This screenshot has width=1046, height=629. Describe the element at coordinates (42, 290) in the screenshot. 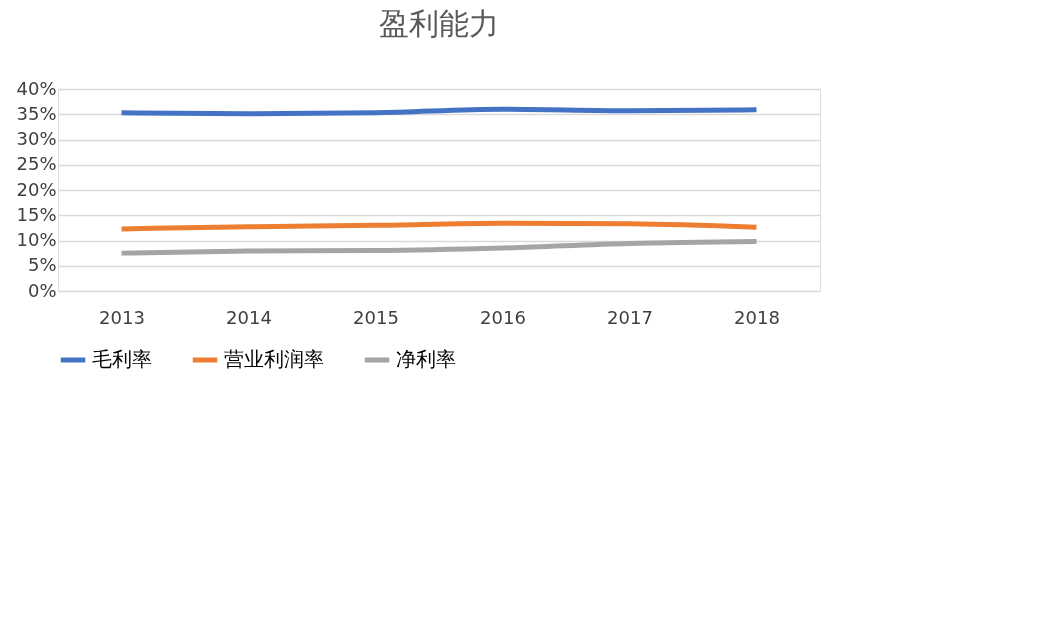

I see `y-tick-label: 0%` at that location.